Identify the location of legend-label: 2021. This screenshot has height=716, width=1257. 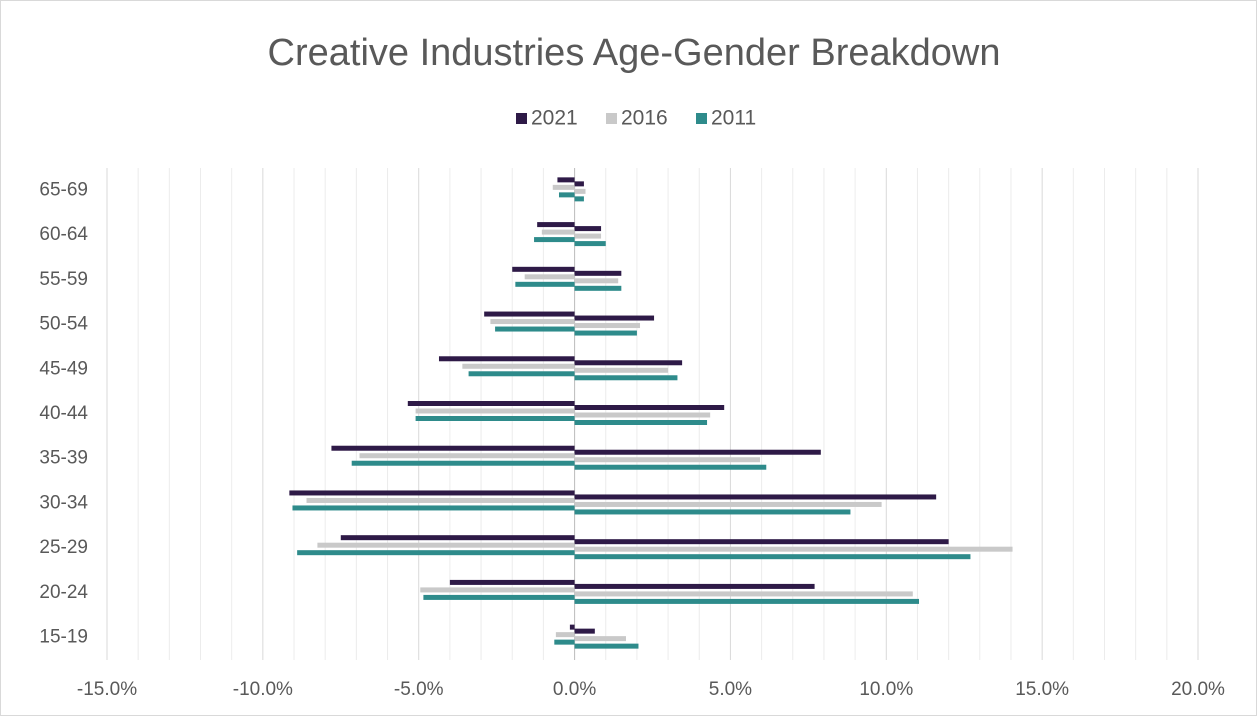
(554, 118).